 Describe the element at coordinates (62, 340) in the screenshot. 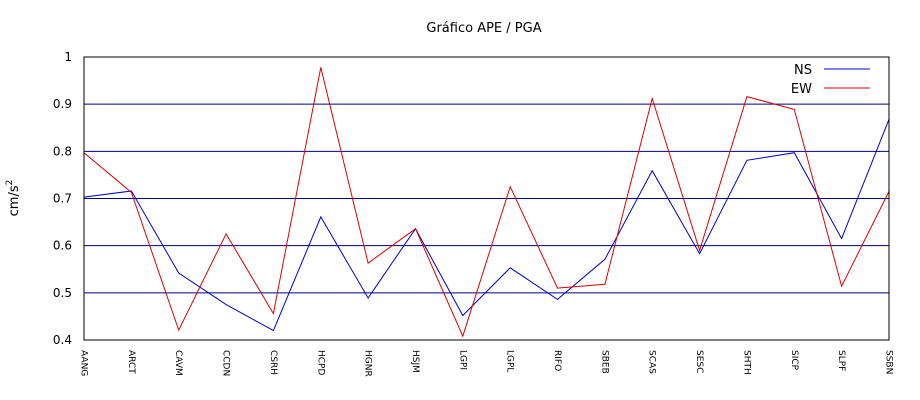

I see `y-tick-label: 0.4` at that location.